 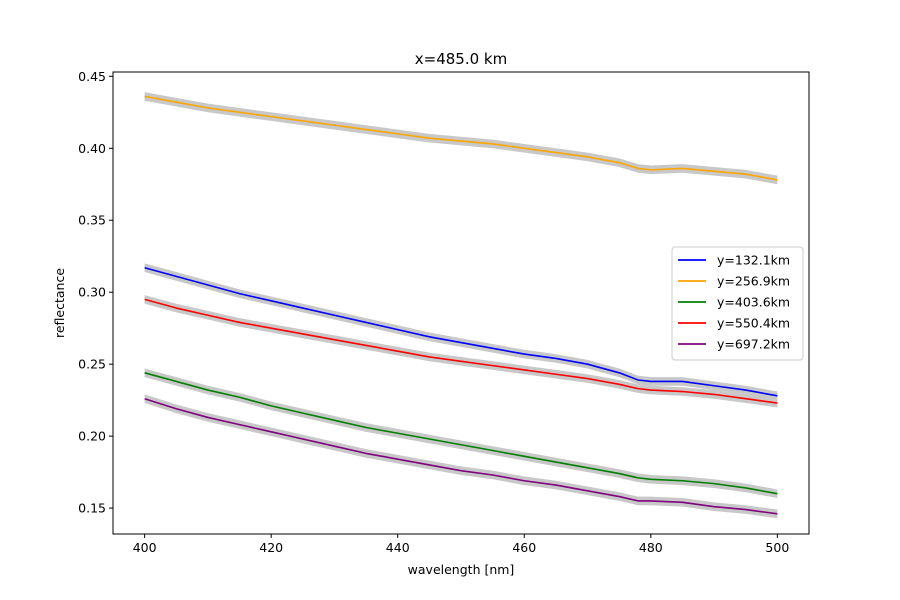 I want to click on x-tick-label: 400, so click(x=145, y=547).